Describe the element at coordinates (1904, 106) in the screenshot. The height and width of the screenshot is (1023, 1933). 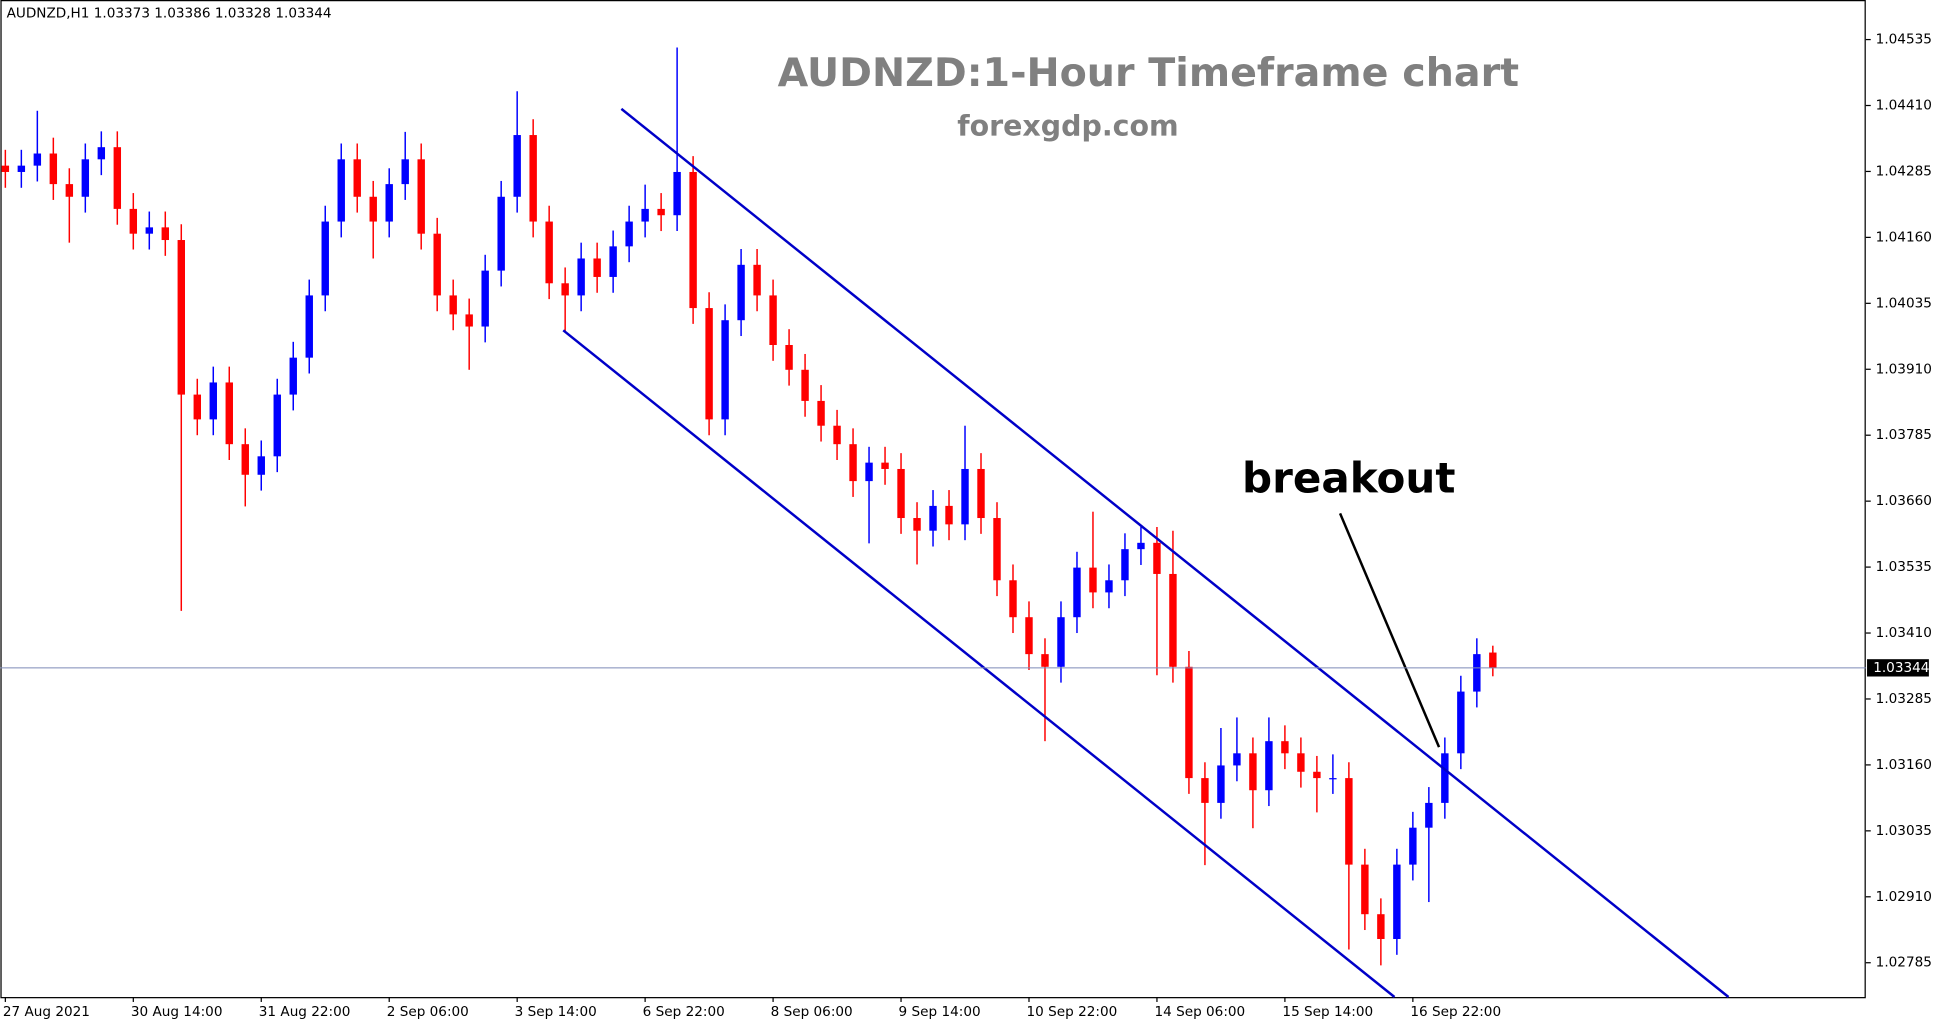
I see `y-tick-label: 1.04410` at that location.